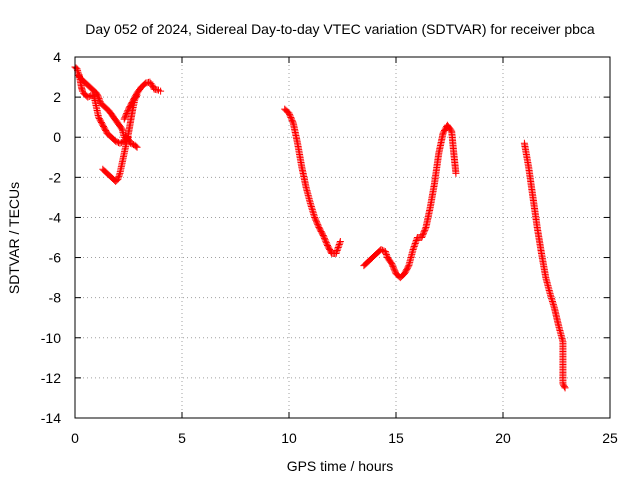 This screenshot has height=480, width=640. I want to click on y-tick-label: -2, so click(55, 177).